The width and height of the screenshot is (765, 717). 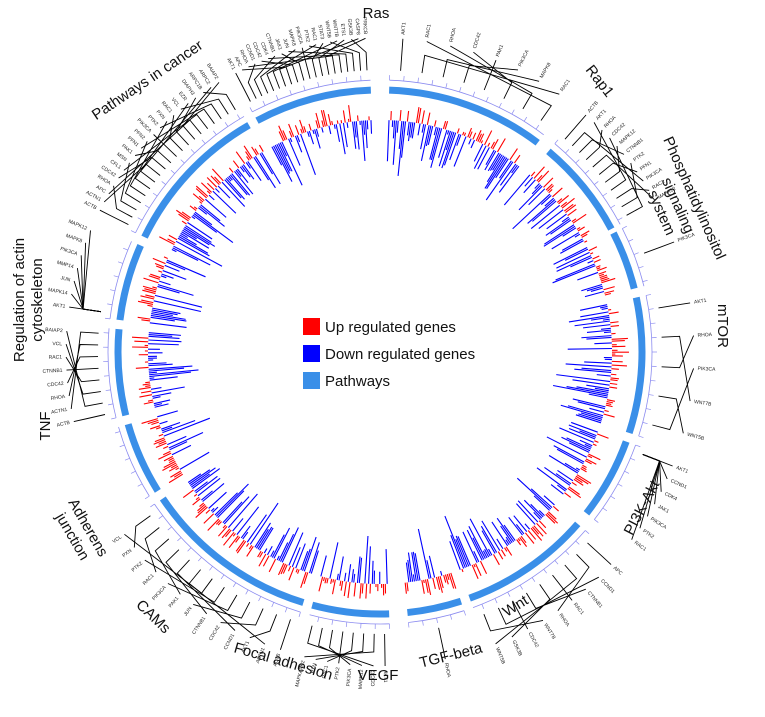 I want to click on gene-label: AKT1, so click(x=682, y=470).